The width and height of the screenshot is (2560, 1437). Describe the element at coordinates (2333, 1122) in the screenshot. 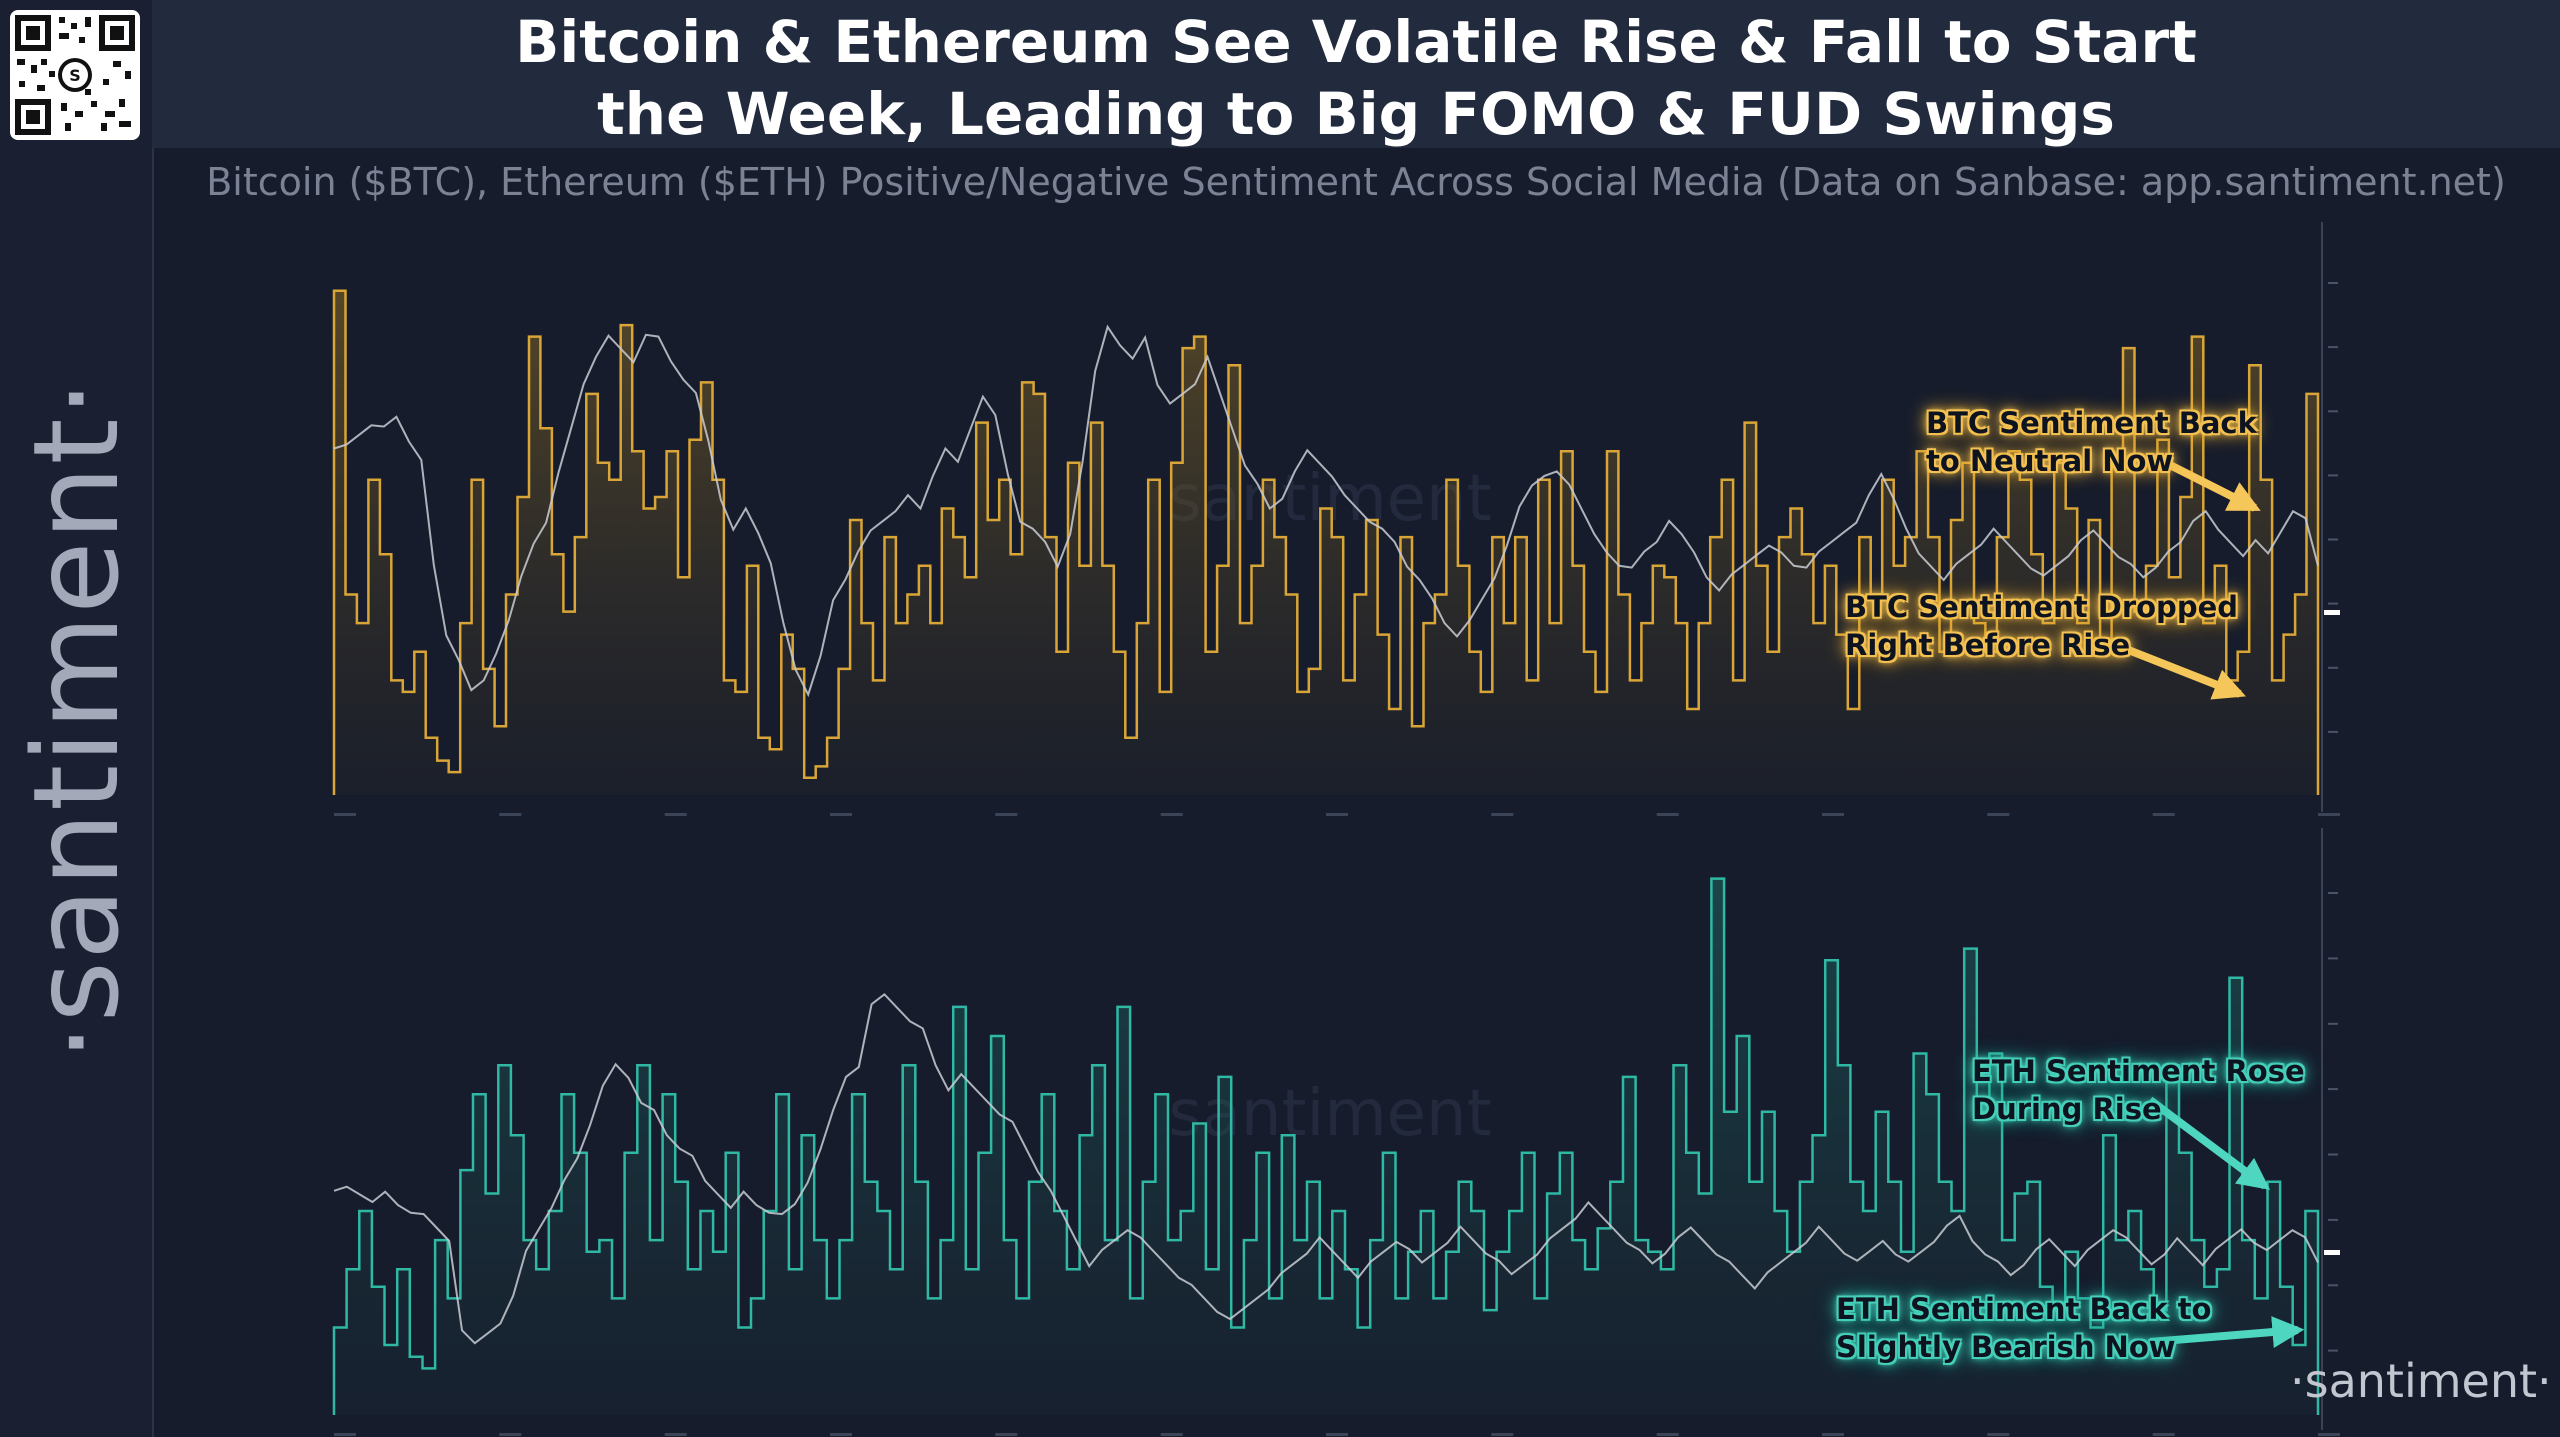

I see `eth-y-ticks` at that location.